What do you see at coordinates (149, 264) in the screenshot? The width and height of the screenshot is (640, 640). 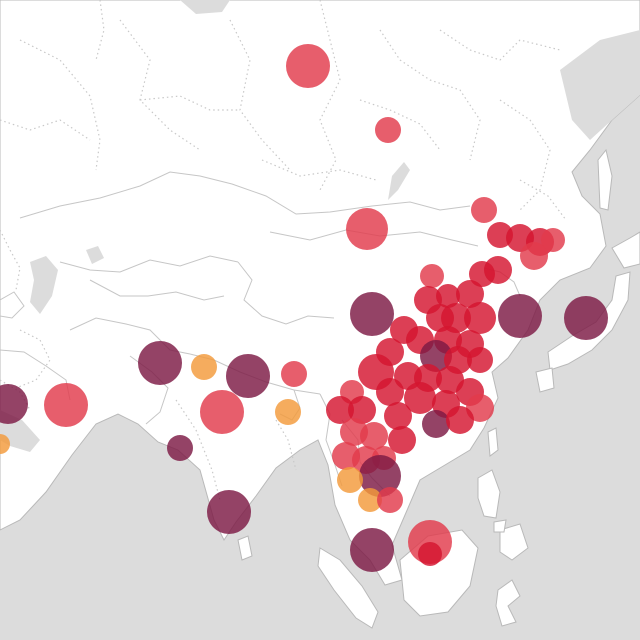 I see `border-kazakhstan-south` at bounding box center [149, 264].